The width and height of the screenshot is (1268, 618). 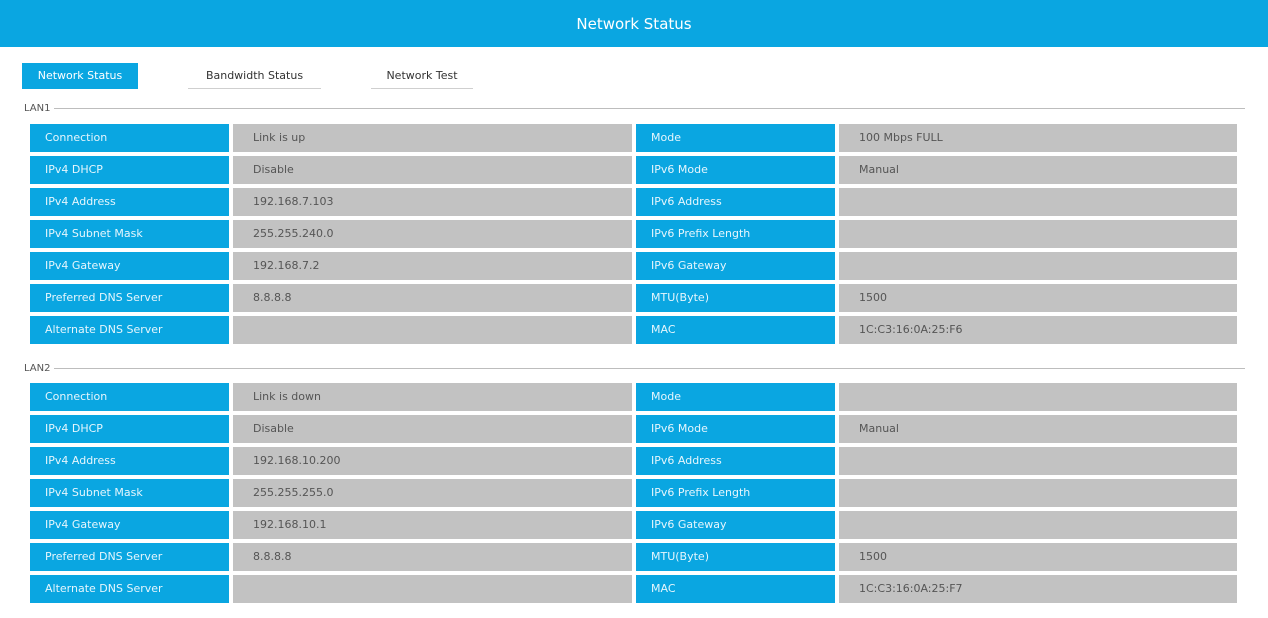 I want to click on page-title: Network Status, so click(x=634, y=23).